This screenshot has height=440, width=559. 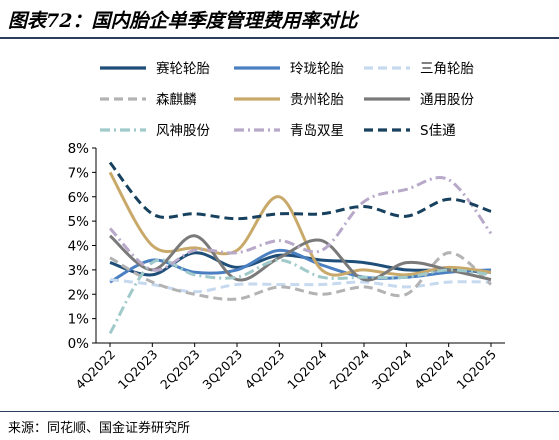 What do you see at coordinates (138, 370) in the screenshot?
I see `x-tick-label: 1Q2023` at bounding box center [138, 370].